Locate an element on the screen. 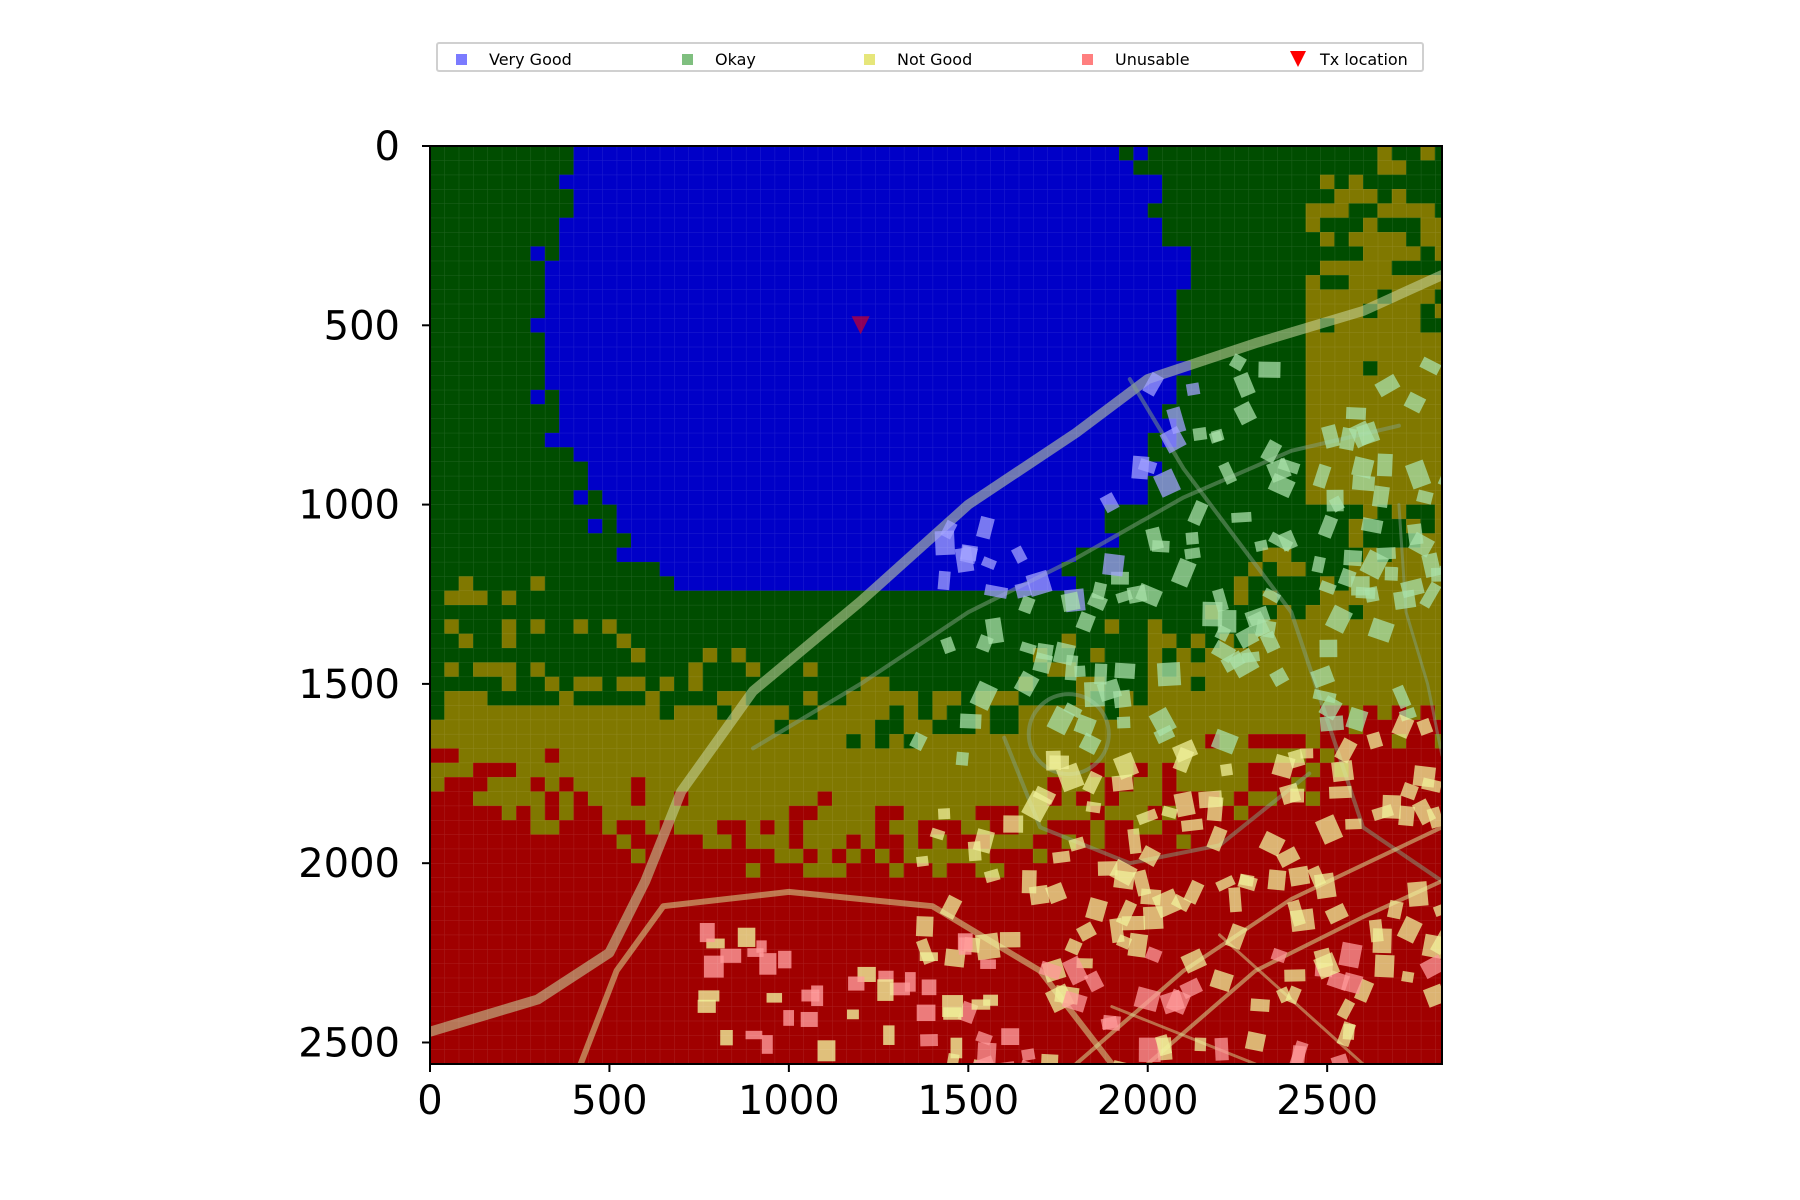 The width and height of the screenshot is (1800, 1200). legend-swatch-very-good is located at coordinates (461, 59).